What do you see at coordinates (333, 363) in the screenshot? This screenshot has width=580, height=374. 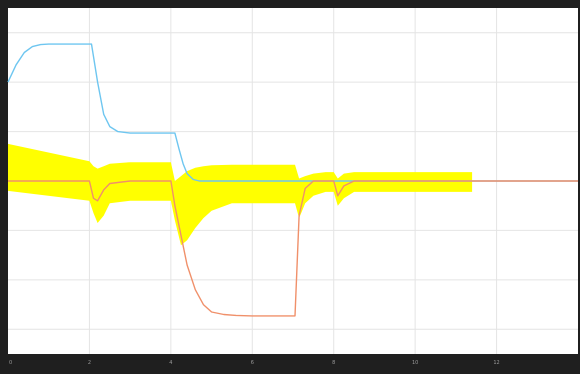 I see `x-tick-label: 8` at bounding box center [333, 363].